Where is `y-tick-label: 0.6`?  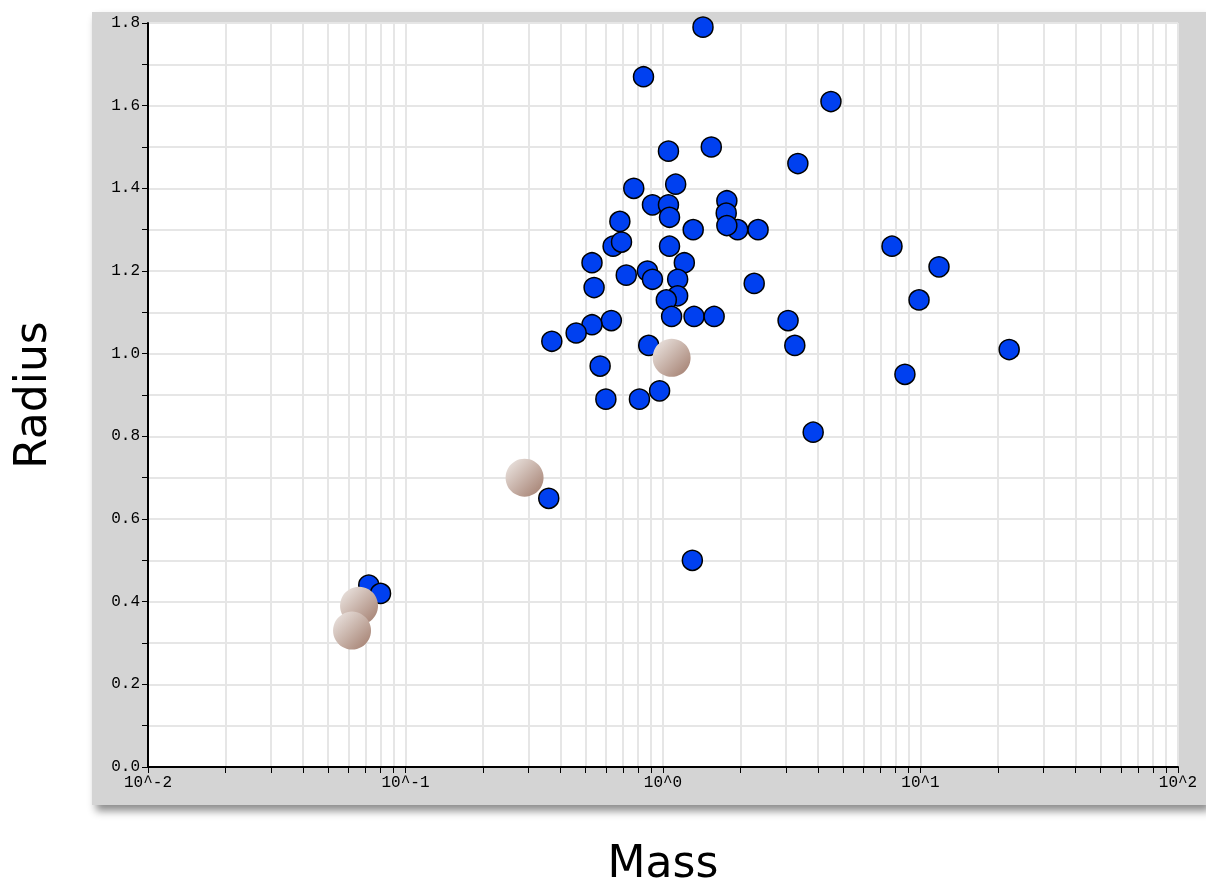 y-tick-label: 0.6 is located at coordinates (125, 519).